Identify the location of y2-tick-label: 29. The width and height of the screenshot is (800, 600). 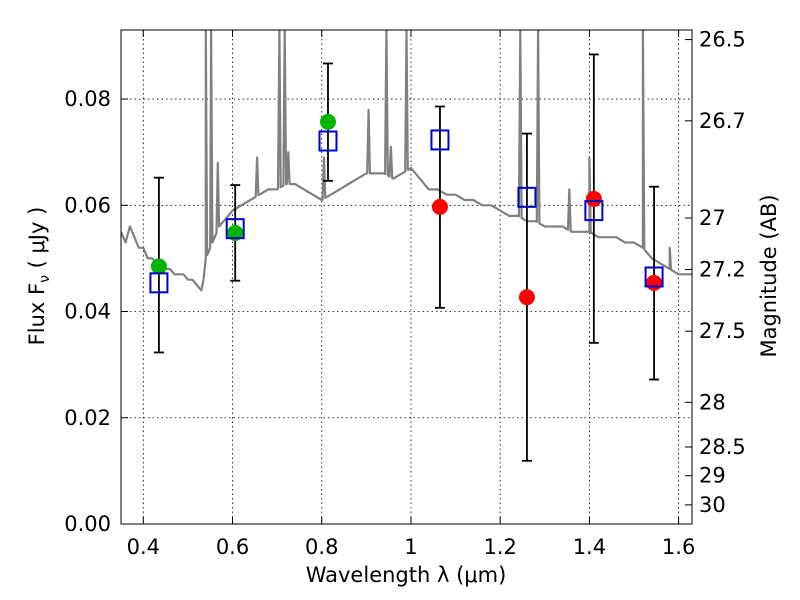
(712, 476).